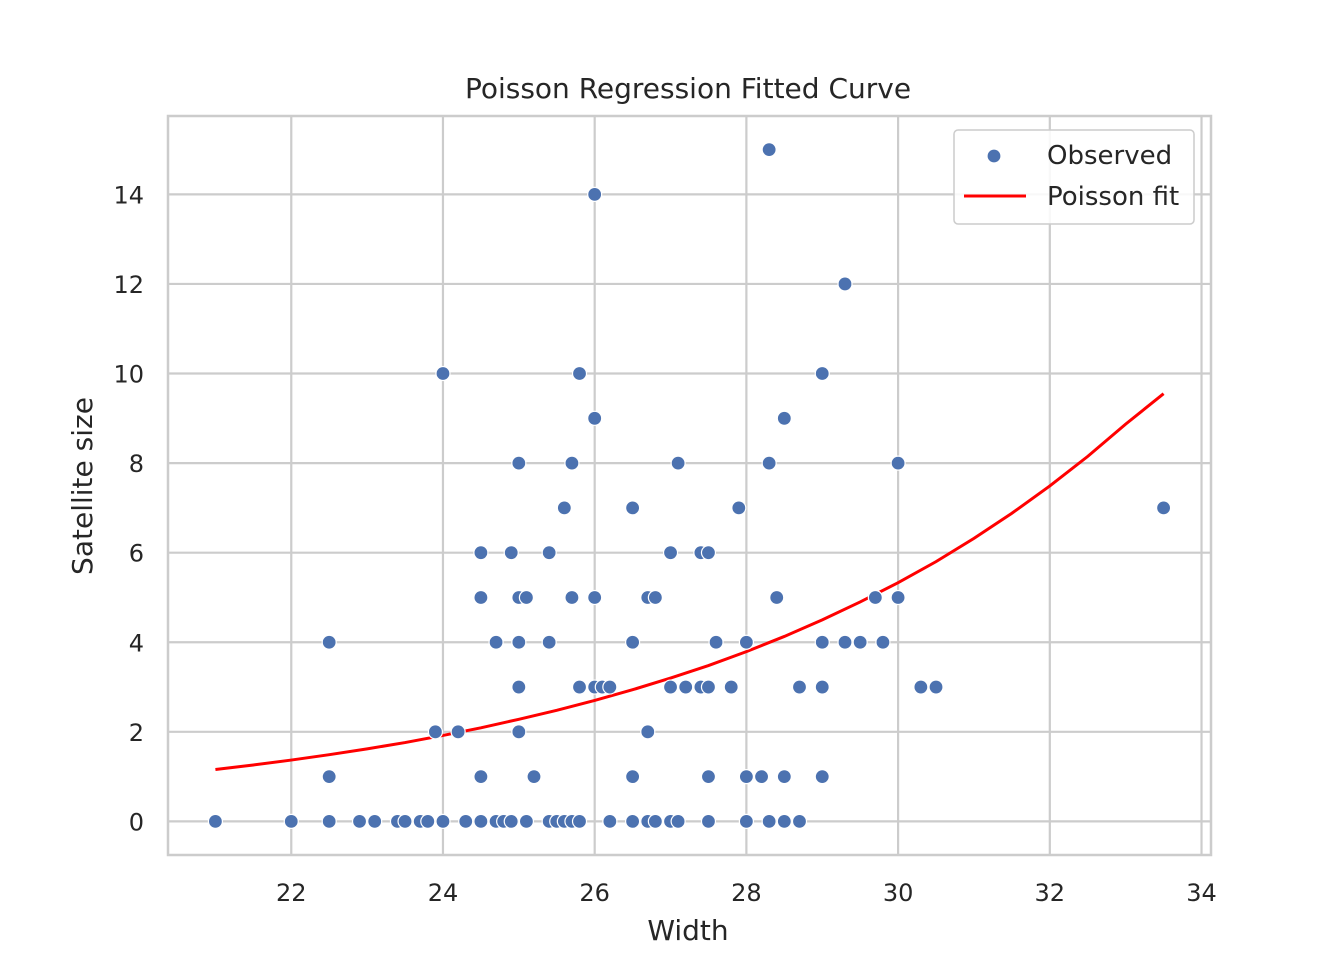 This screenshot has height=960, width=1344. I want to click on y-tick-label: 0, so click(136, 822).